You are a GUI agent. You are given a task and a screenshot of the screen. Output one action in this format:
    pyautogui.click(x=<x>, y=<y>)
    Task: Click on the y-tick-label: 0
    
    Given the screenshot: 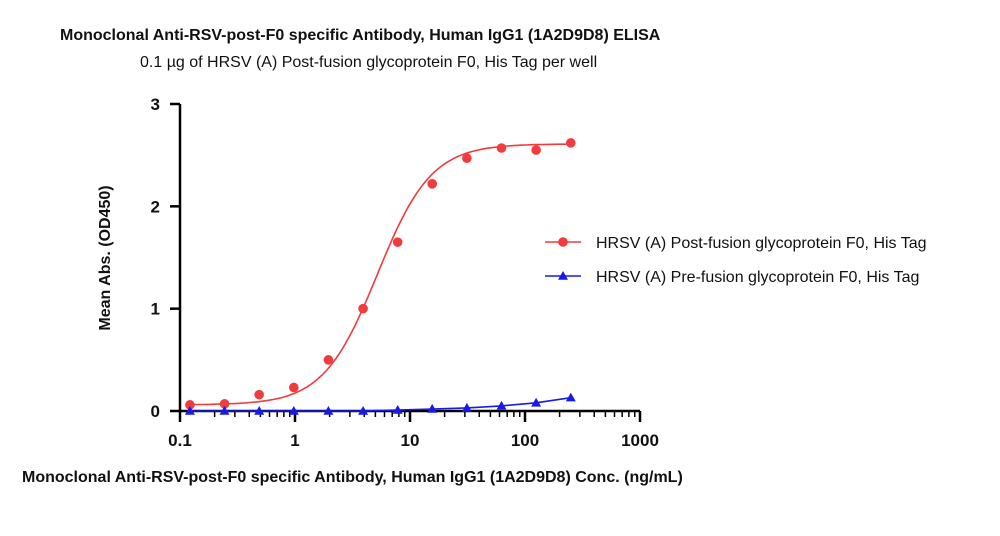 What is the action you would take?
    pyautogui.click(x=155, y=411)
    